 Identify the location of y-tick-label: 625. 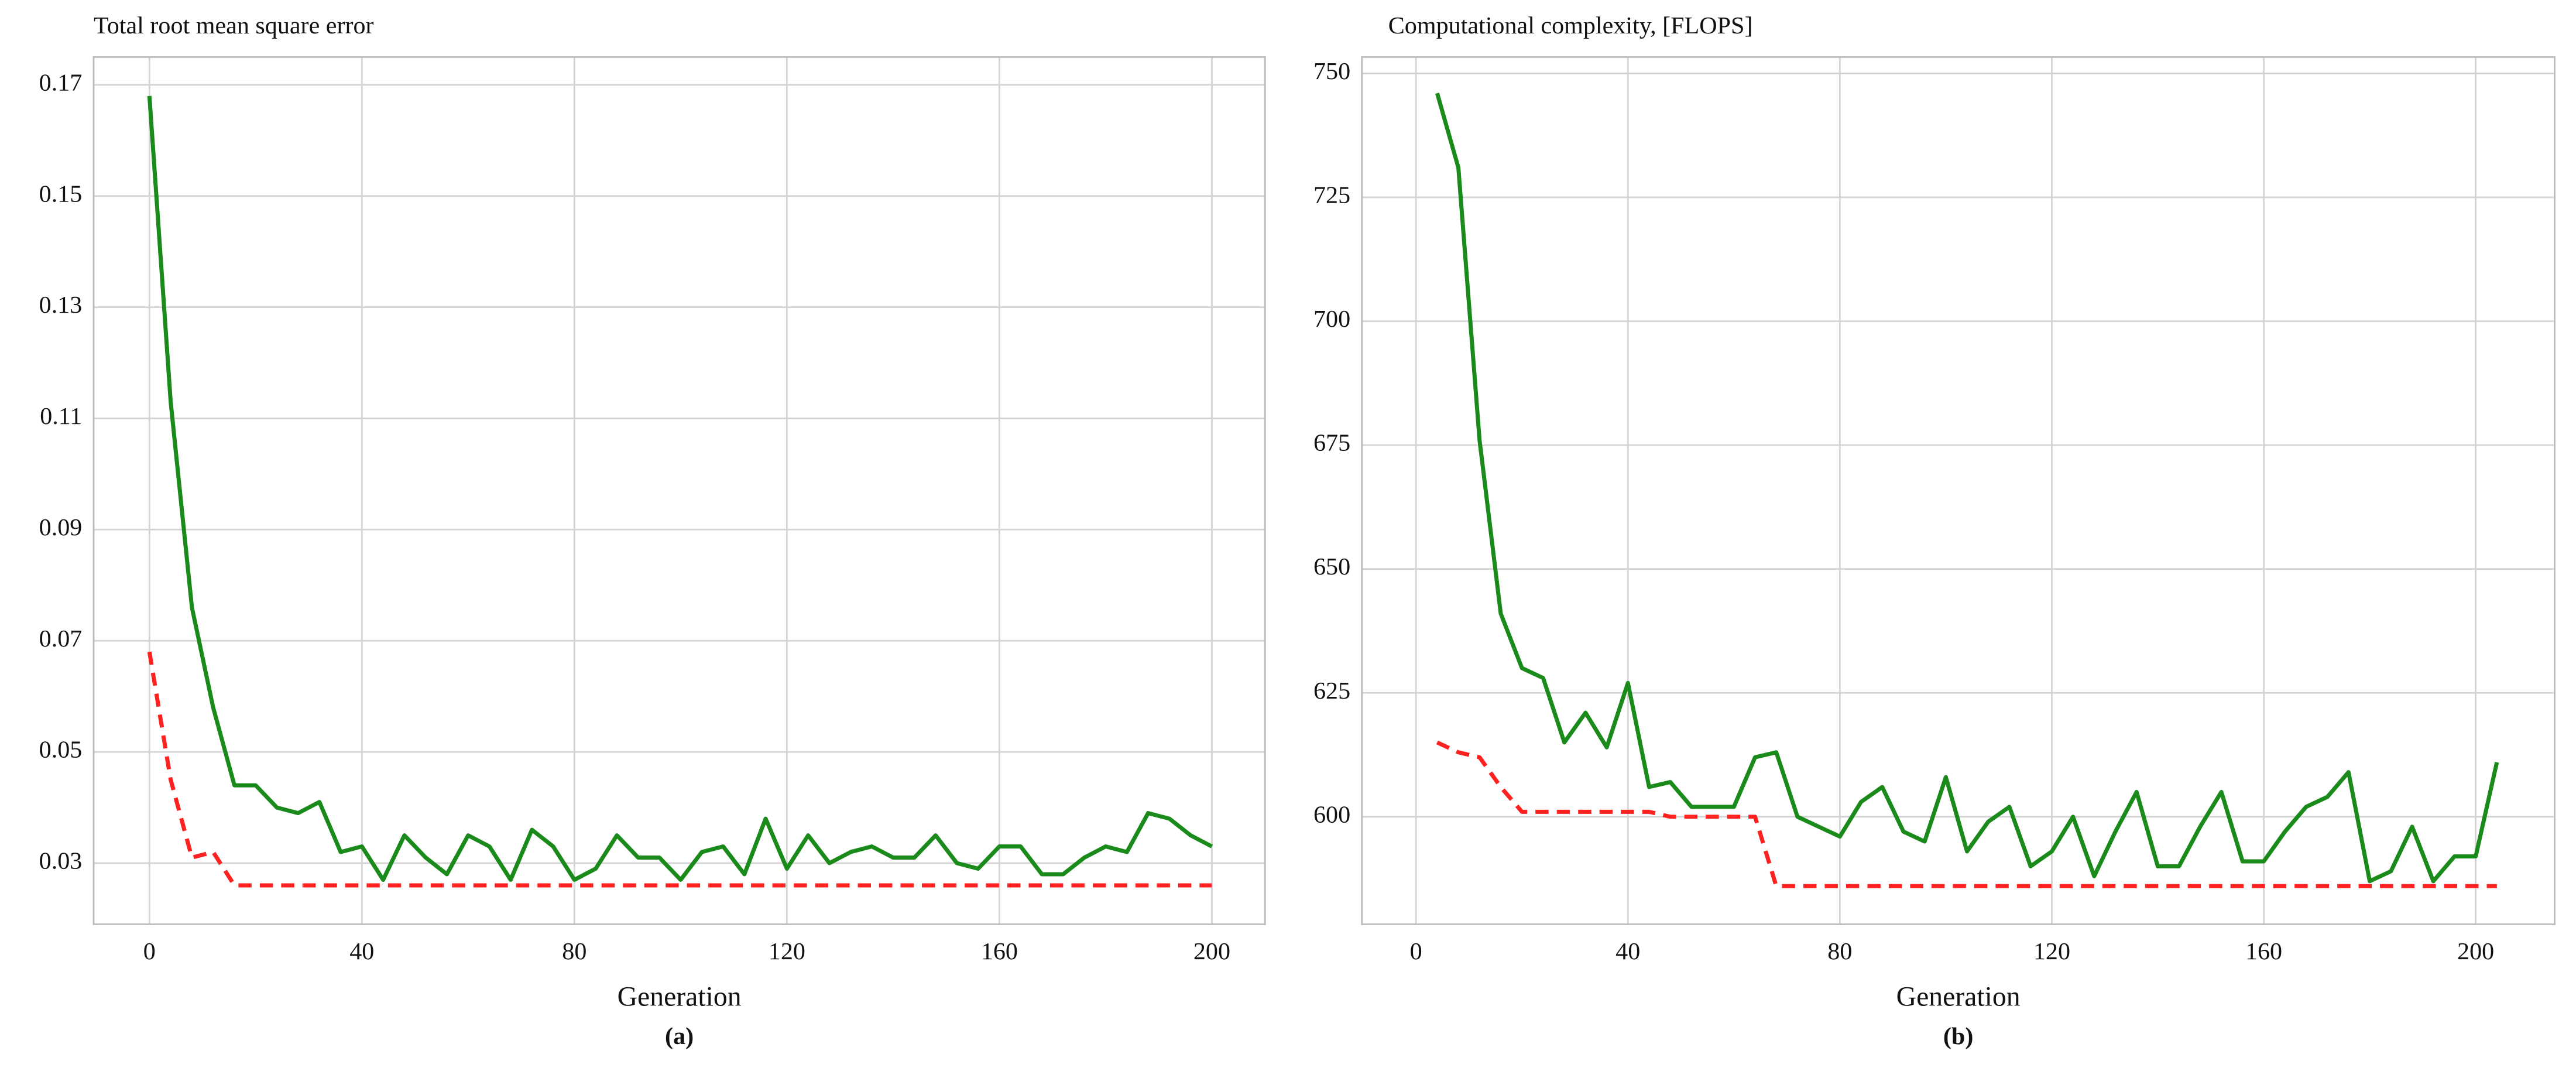
(1332, 690).